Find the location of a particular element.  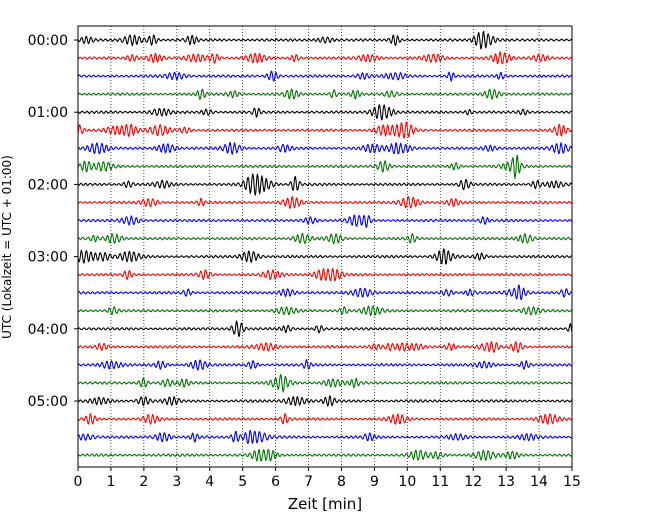

y-tick-label: 05:00 is located at coordinates (48, 402).